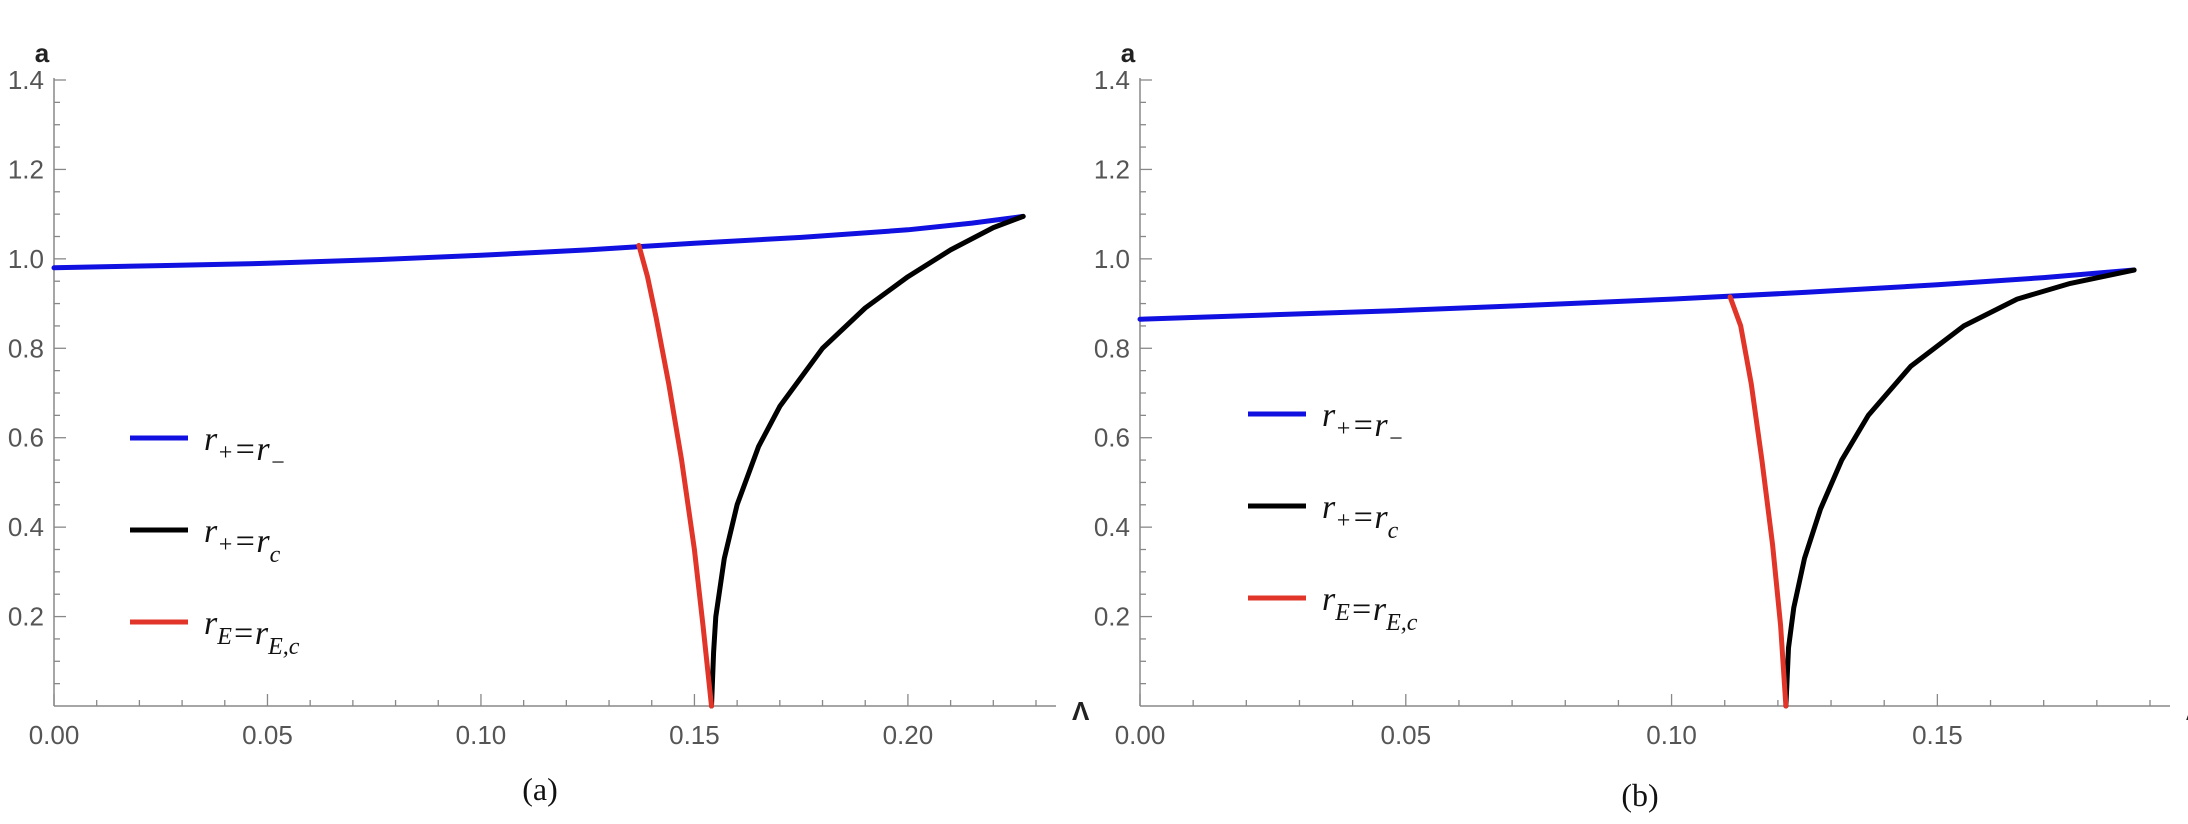  What do you see at coordinates (540, 789) in the screenshot?
I see `panel-caption: (a)` at bounding box center [540, 789].